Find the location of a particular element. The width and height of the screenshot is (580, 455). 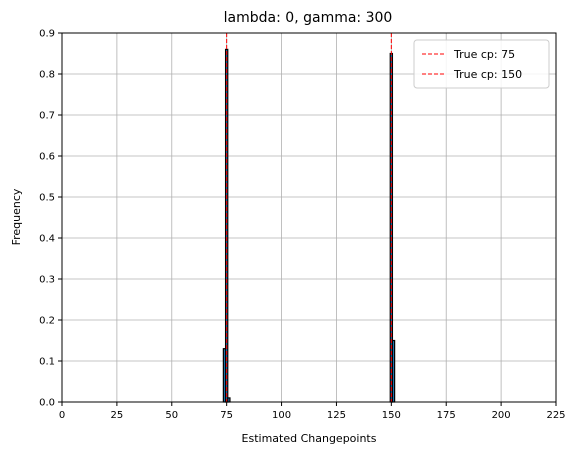

x-tick-label: 200 is located at coordinates (501, 415).